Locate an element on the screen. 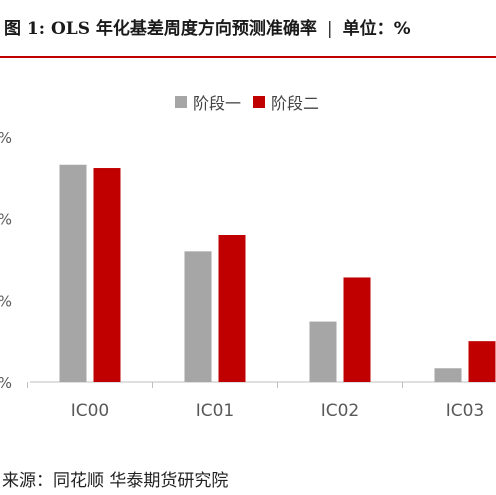 The width and height of the screenshot is (496, 495). y-tick-label-2: 50% is located at coordinates (6, 220).